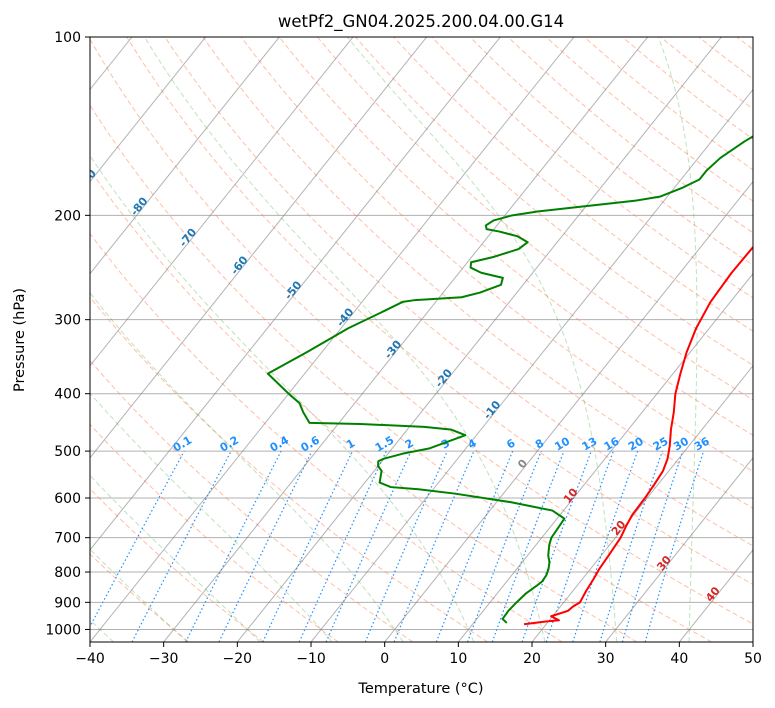  What do you see at coordinates (458, 659) in the screenshot?
I see `x-tick-label: 10` at bounding box center [458, 659].